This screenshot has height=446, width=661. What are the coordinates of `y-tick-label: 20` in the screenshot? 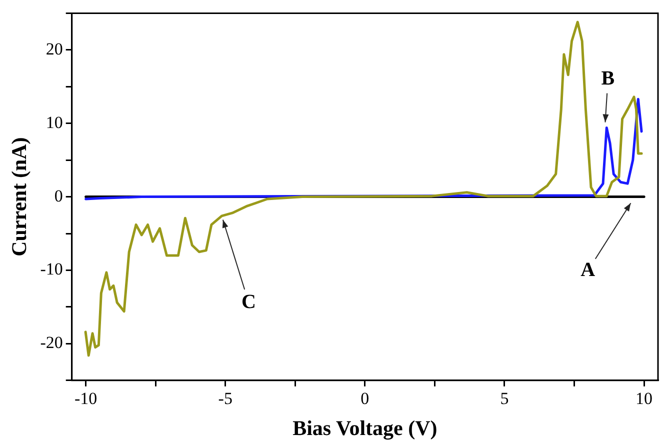 It's located at (54, 48).